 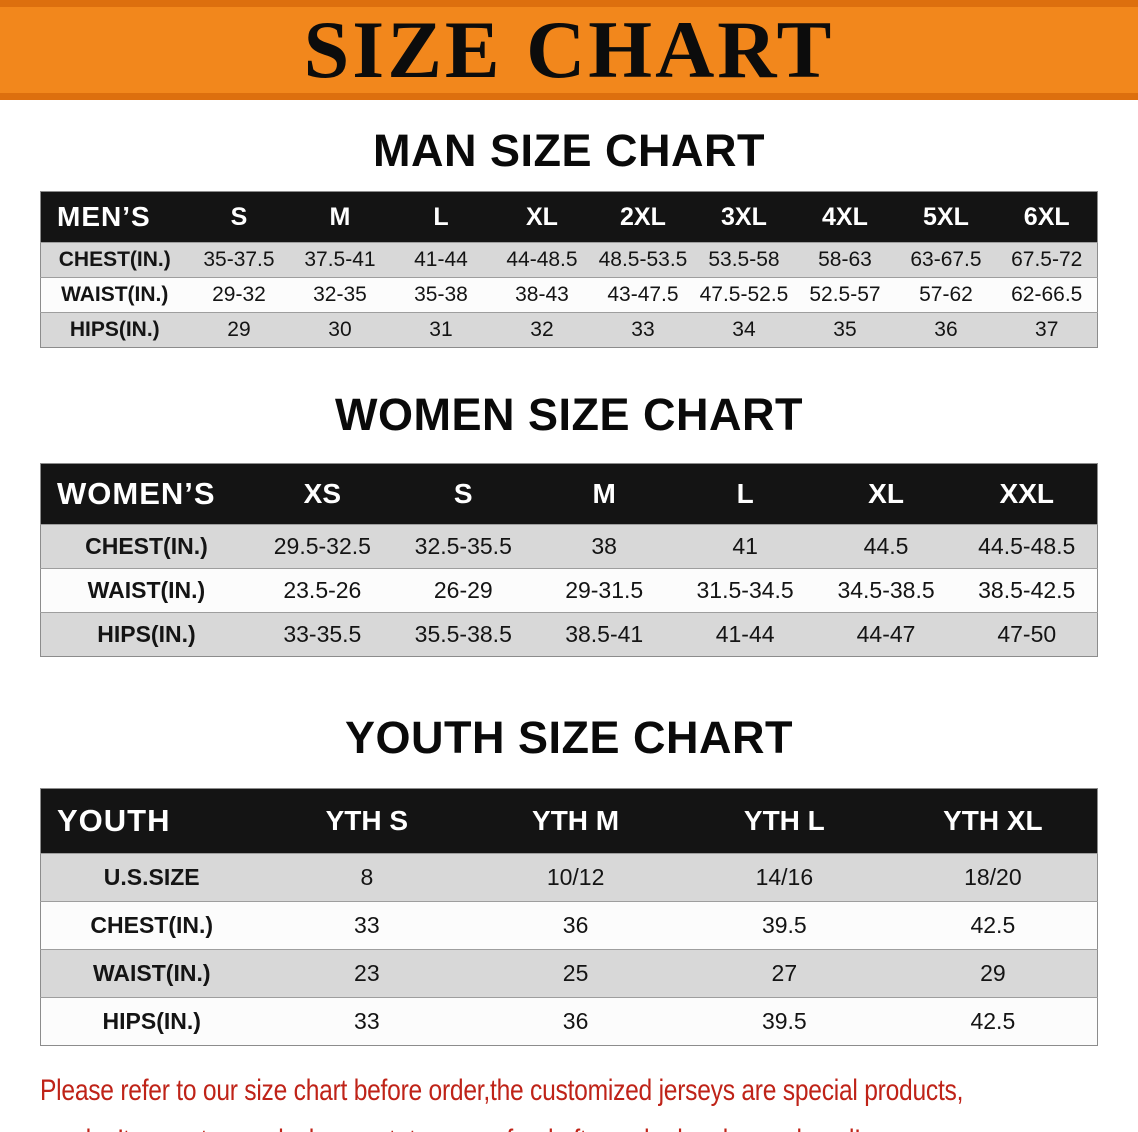 What do you see at coordinates (441, 330) in the screenshot?
I see `table-cell: 31` at bounding box center [441, 330].